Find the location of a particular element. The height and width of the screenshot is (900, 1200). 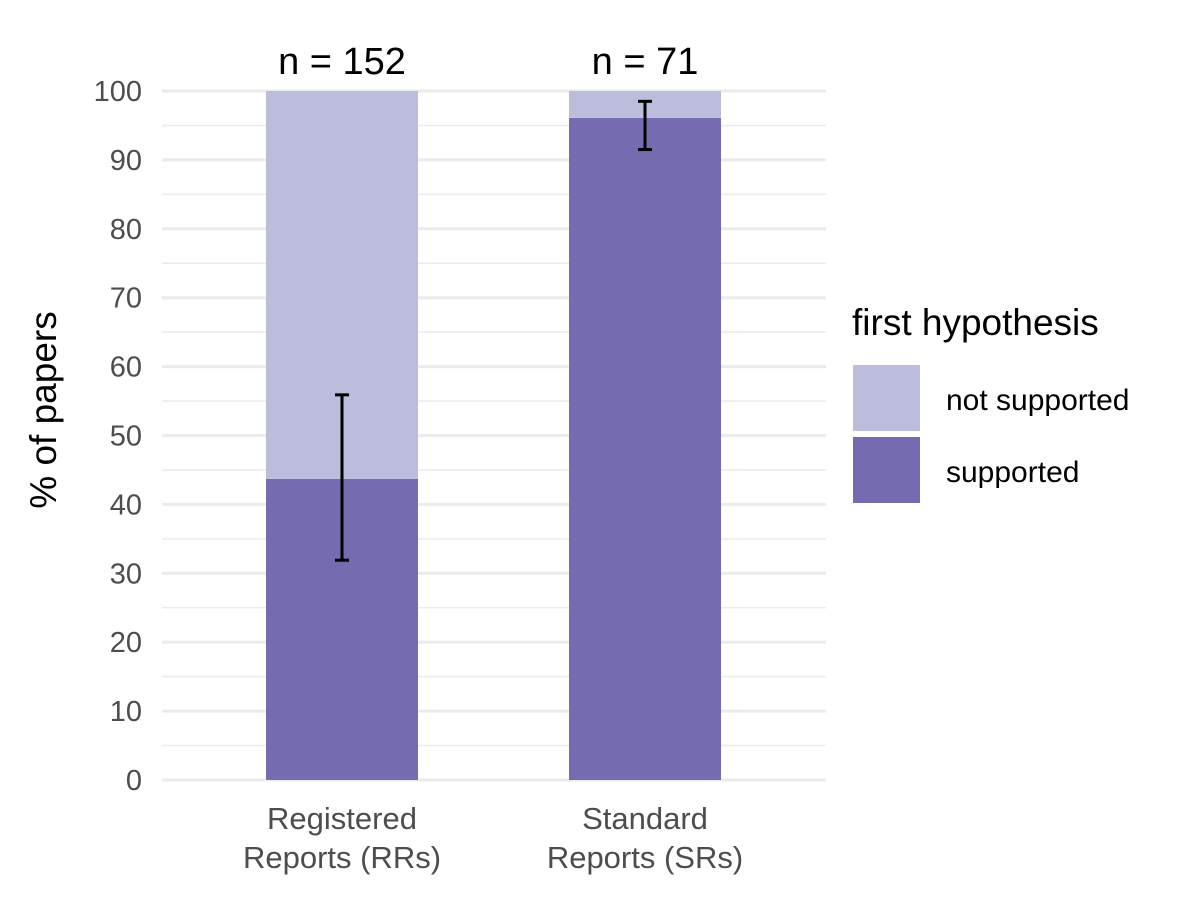

x-category-label-line: Reports (SRs) is located at coordinates (645, 857).